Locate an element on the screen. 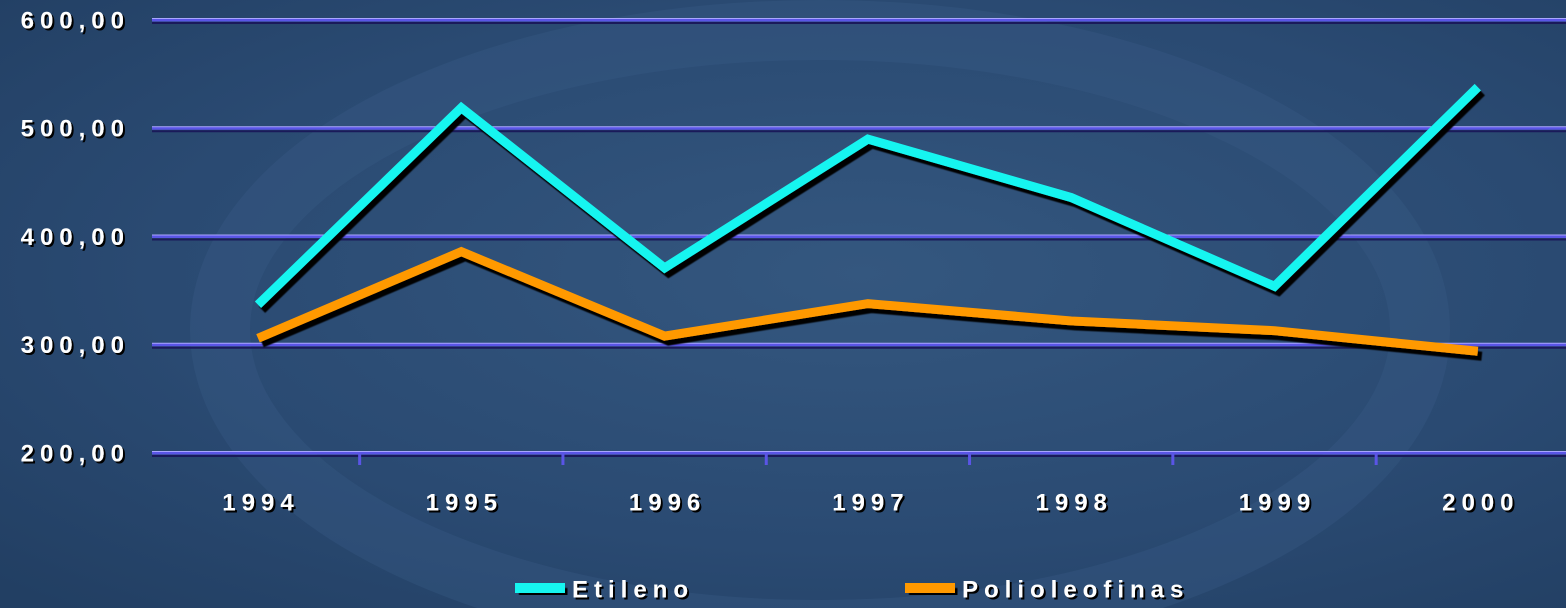 The width and height of the screenshot is (1566, 608). legend-label: Etileno is located at coordinates (633, 589).